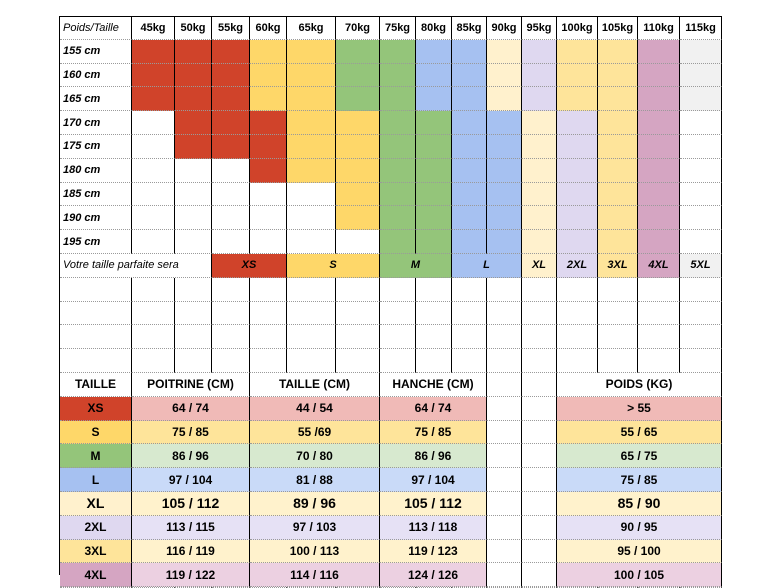 This screenshot has height=588, width=765. Describe the element at coordinates (96, 170) in the screenshot. I see `height-label-180cm: 180 cm` at that location.